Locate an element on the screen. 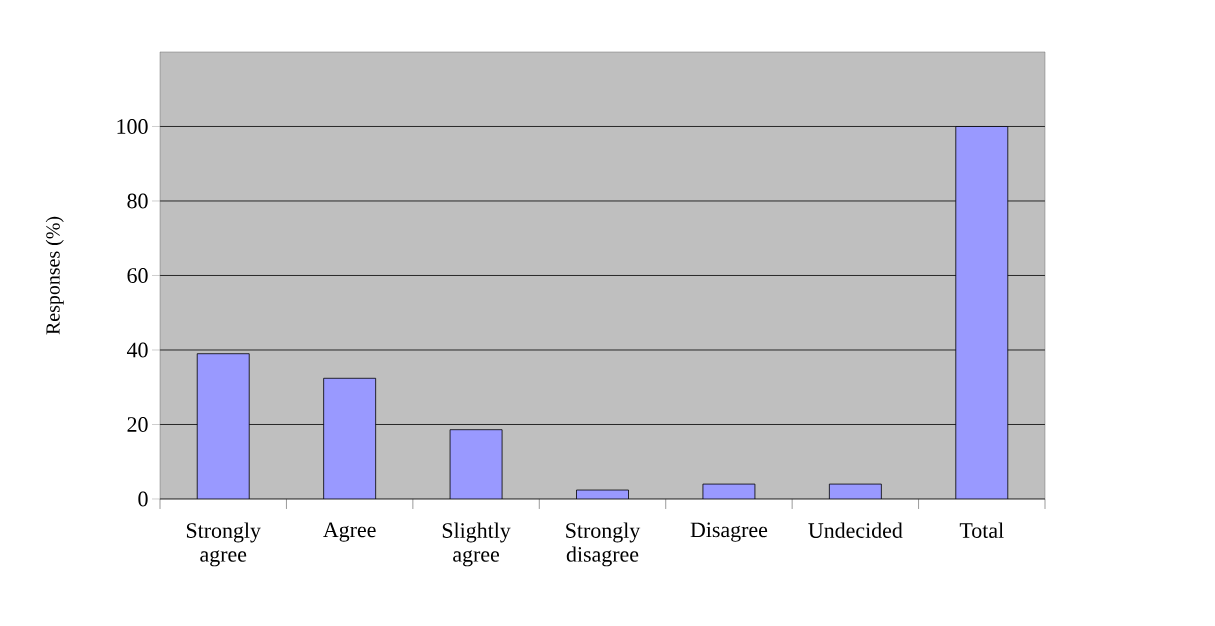  y-axis-title: Responses (%) is located at coordinates (54, 275).